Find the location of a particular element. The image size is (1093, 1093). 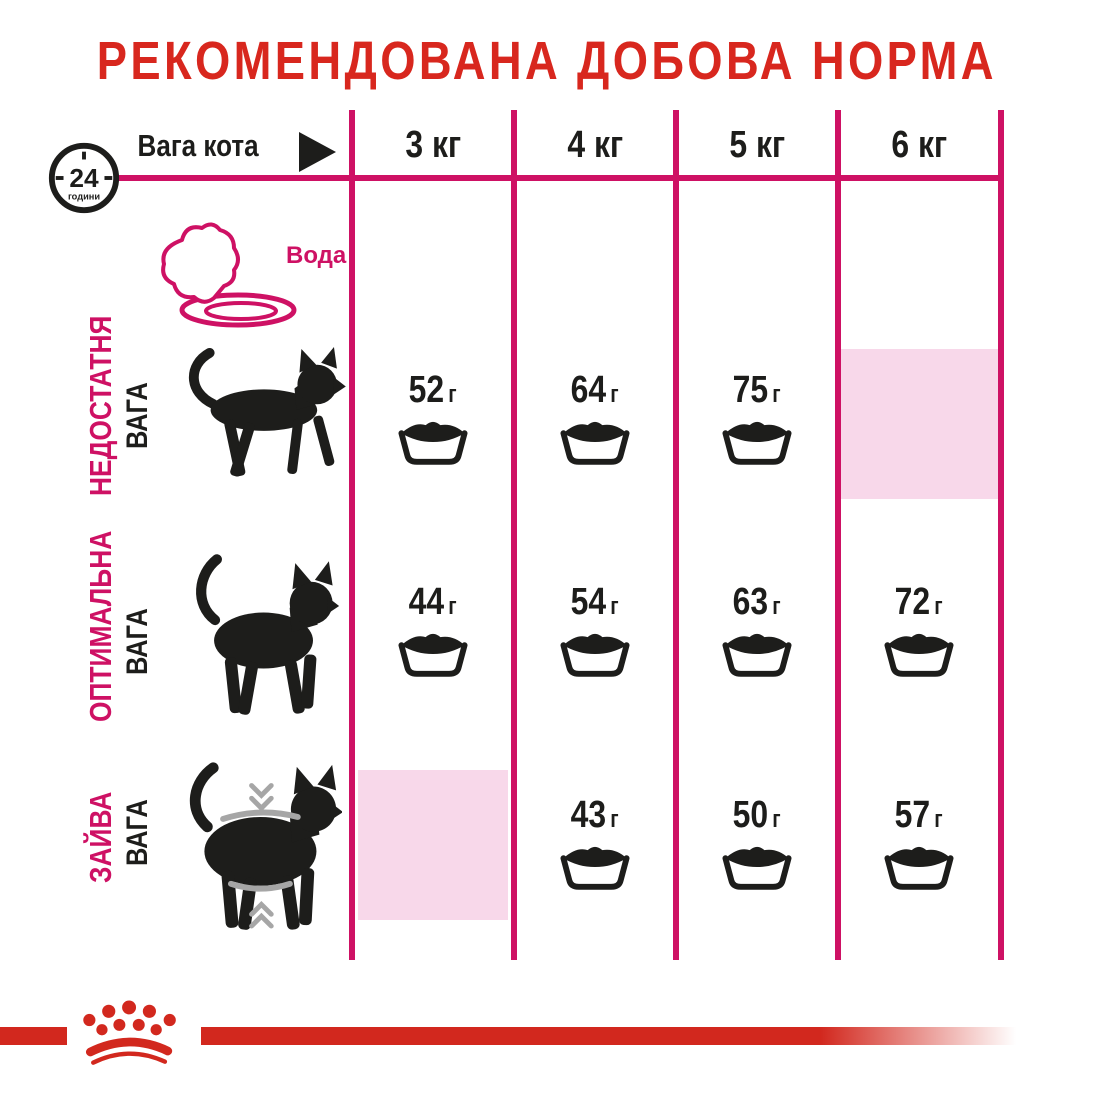

portion-value: 54 is located at coordinates (588, 602).